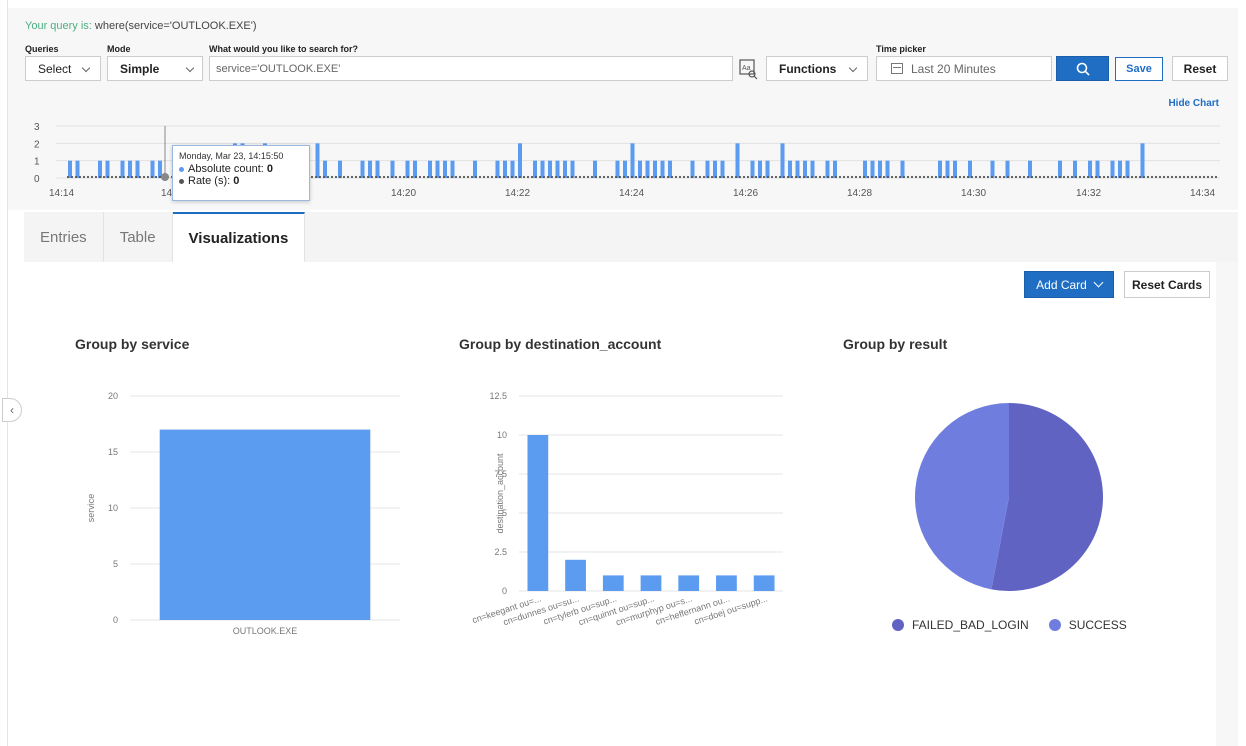 The image size is (1246, 746). I want to click on collapse-sidebar-button: ‹, so click(12, 410).